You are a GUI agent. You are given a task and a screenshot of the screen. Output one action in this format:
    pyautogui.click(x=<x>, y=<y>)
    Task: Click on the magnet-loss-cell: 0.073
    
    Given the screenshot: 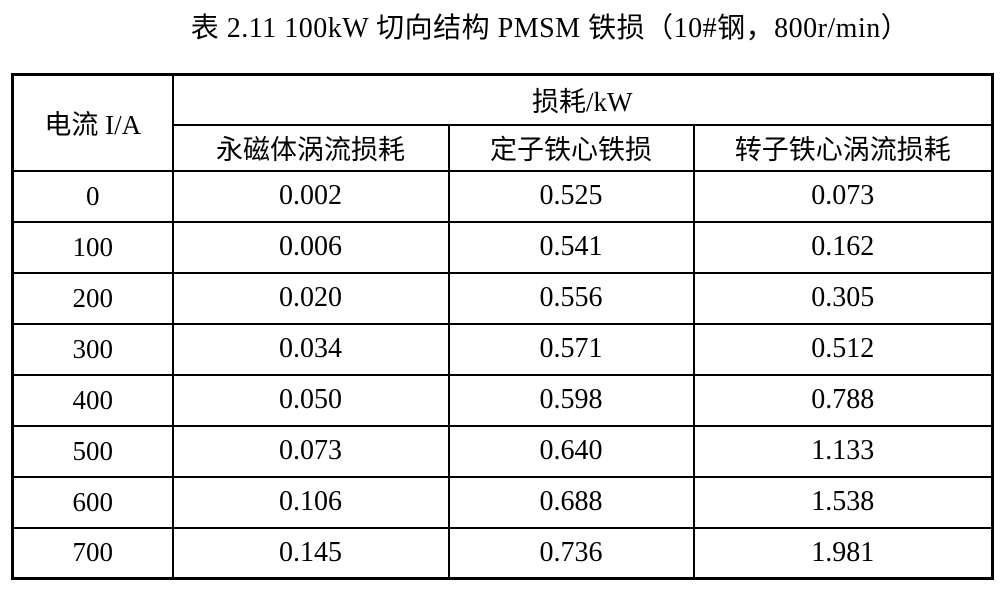 What is the action you would take?
    pyautogui.click(x=310, y=451)
    